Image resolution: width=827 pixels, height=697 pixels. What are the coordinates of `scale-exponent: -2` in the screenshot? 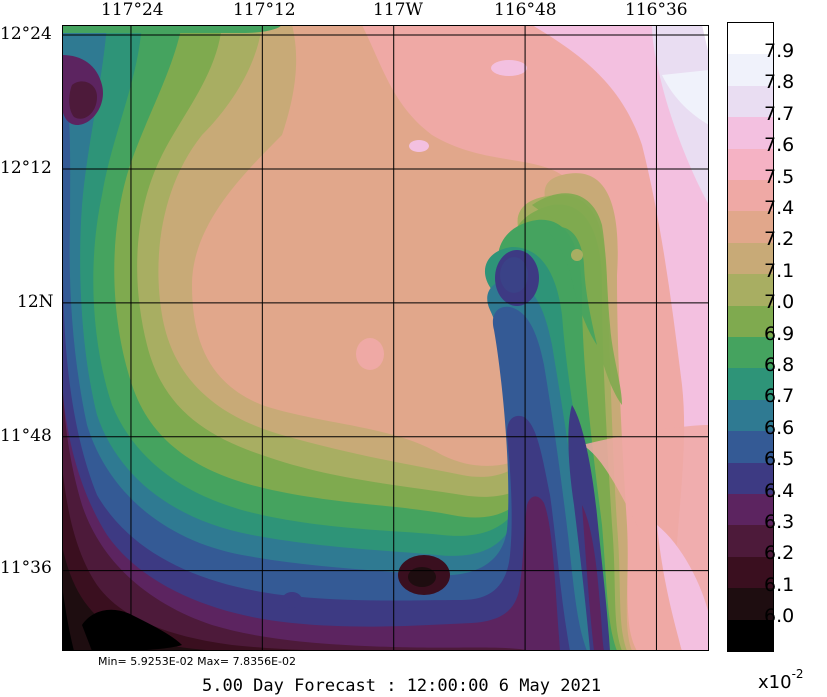 It's located at (797, 674).